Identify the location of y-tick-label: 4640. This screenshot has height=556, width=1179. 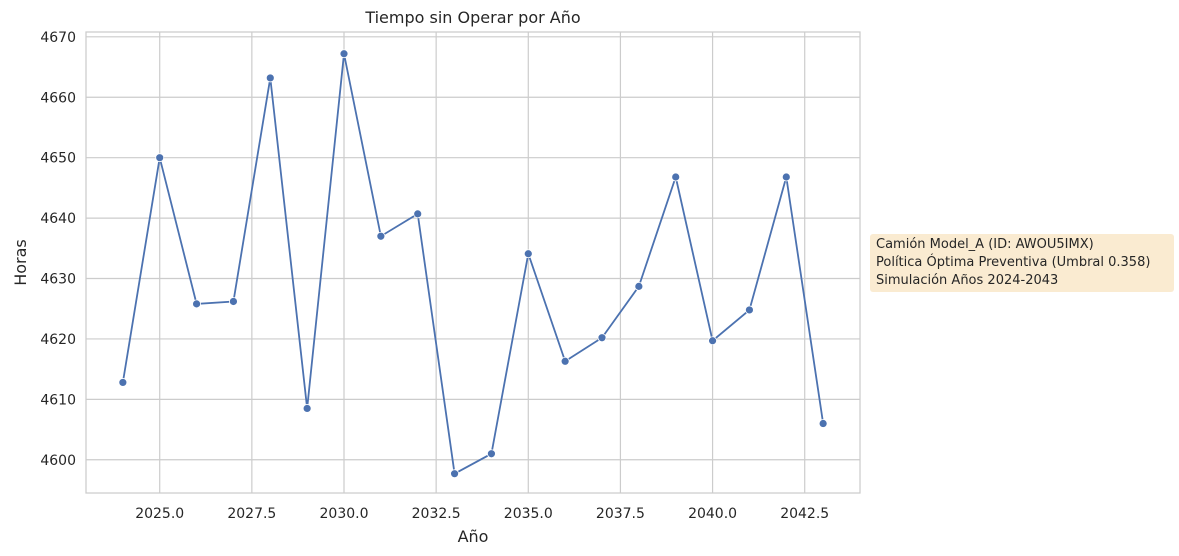
(58, 219).